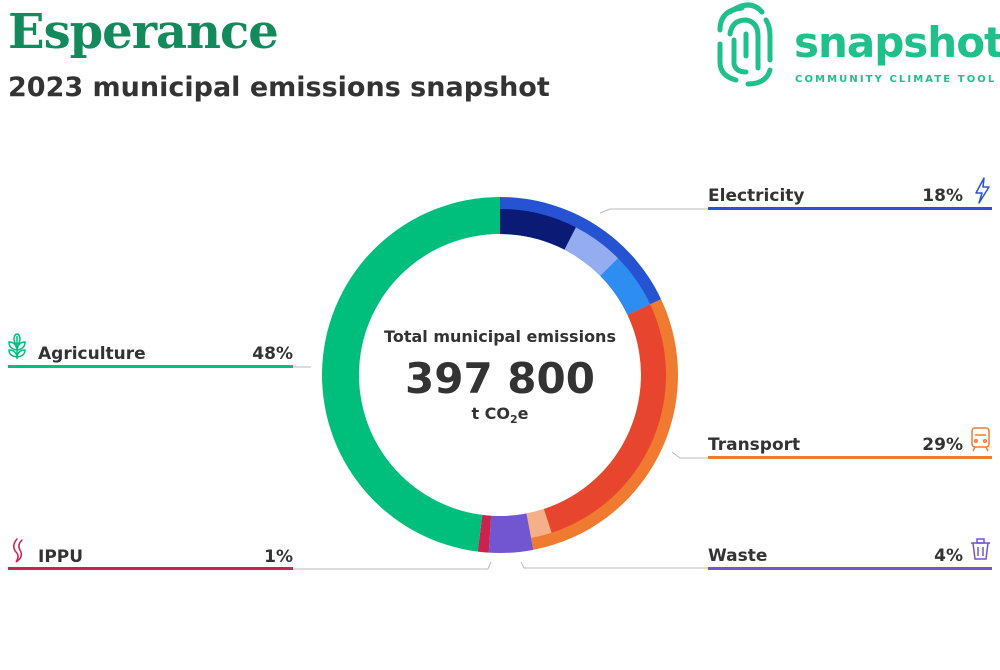 The height and width of the screenshot is (670, 1000). I want to click on ippu-underline, so click(150, 568).